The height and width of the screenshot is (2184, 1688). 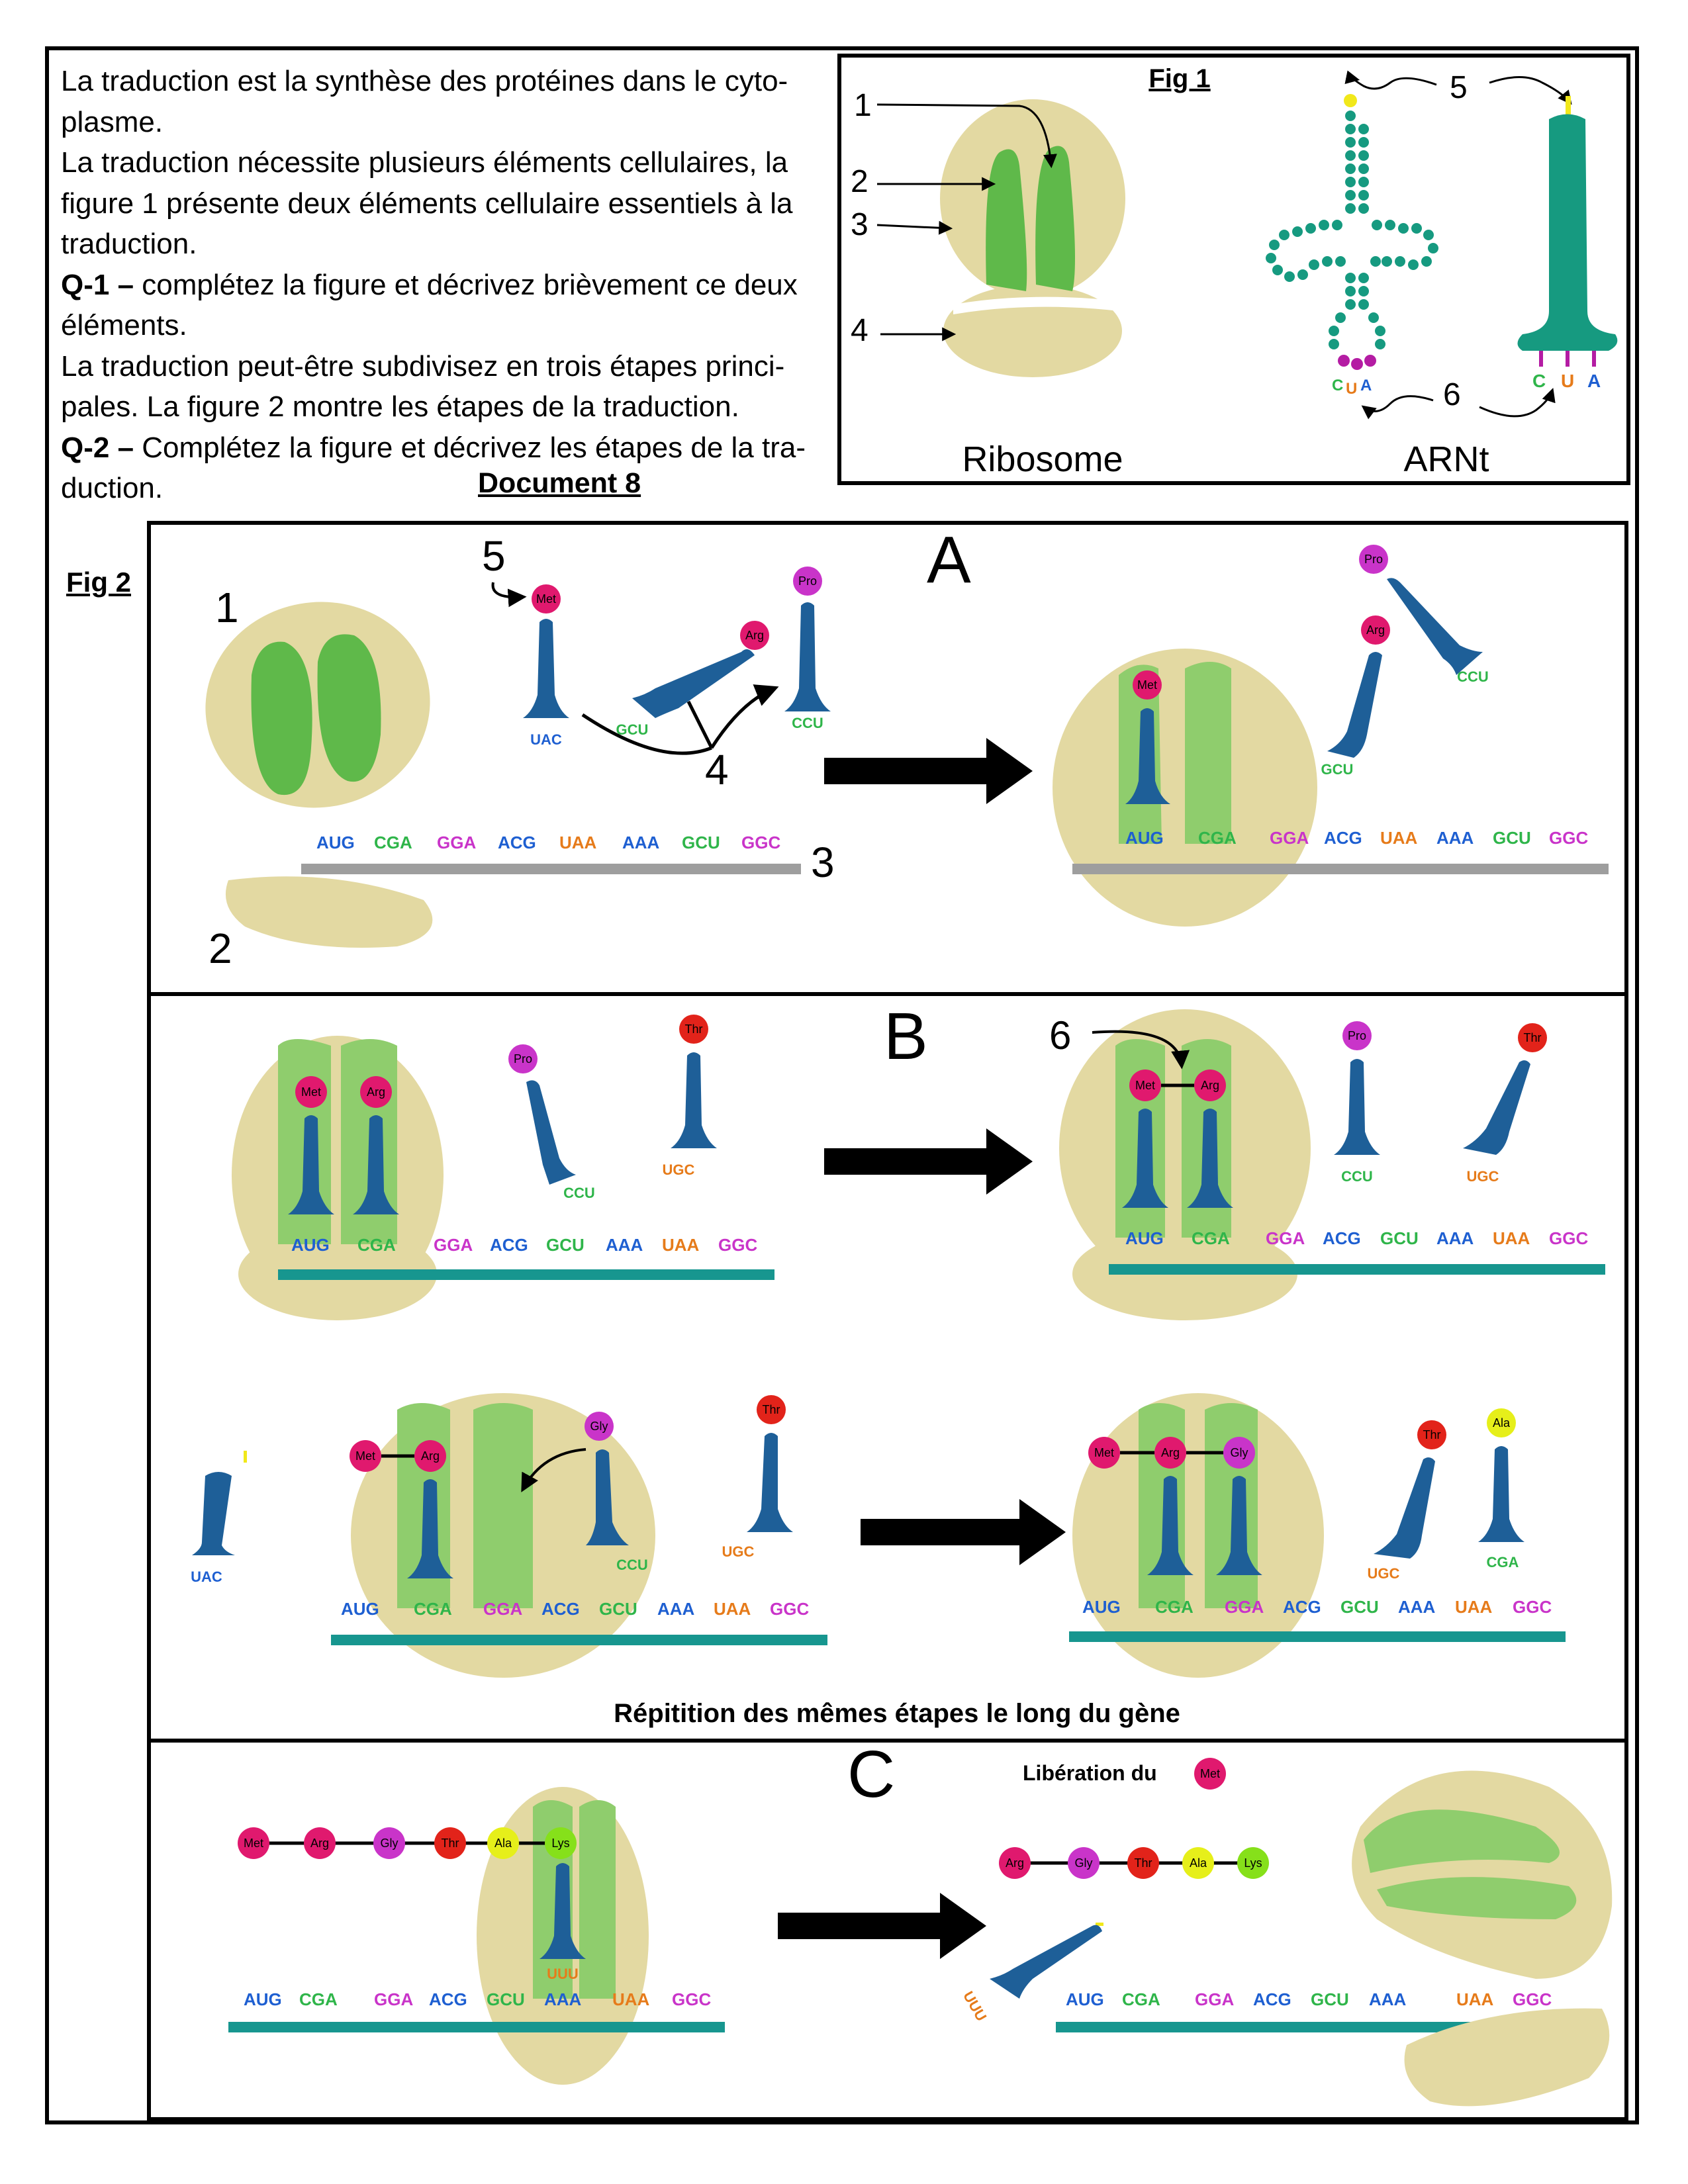 I want to click on svg-text: Lys, so click(x=1253, y=1863).